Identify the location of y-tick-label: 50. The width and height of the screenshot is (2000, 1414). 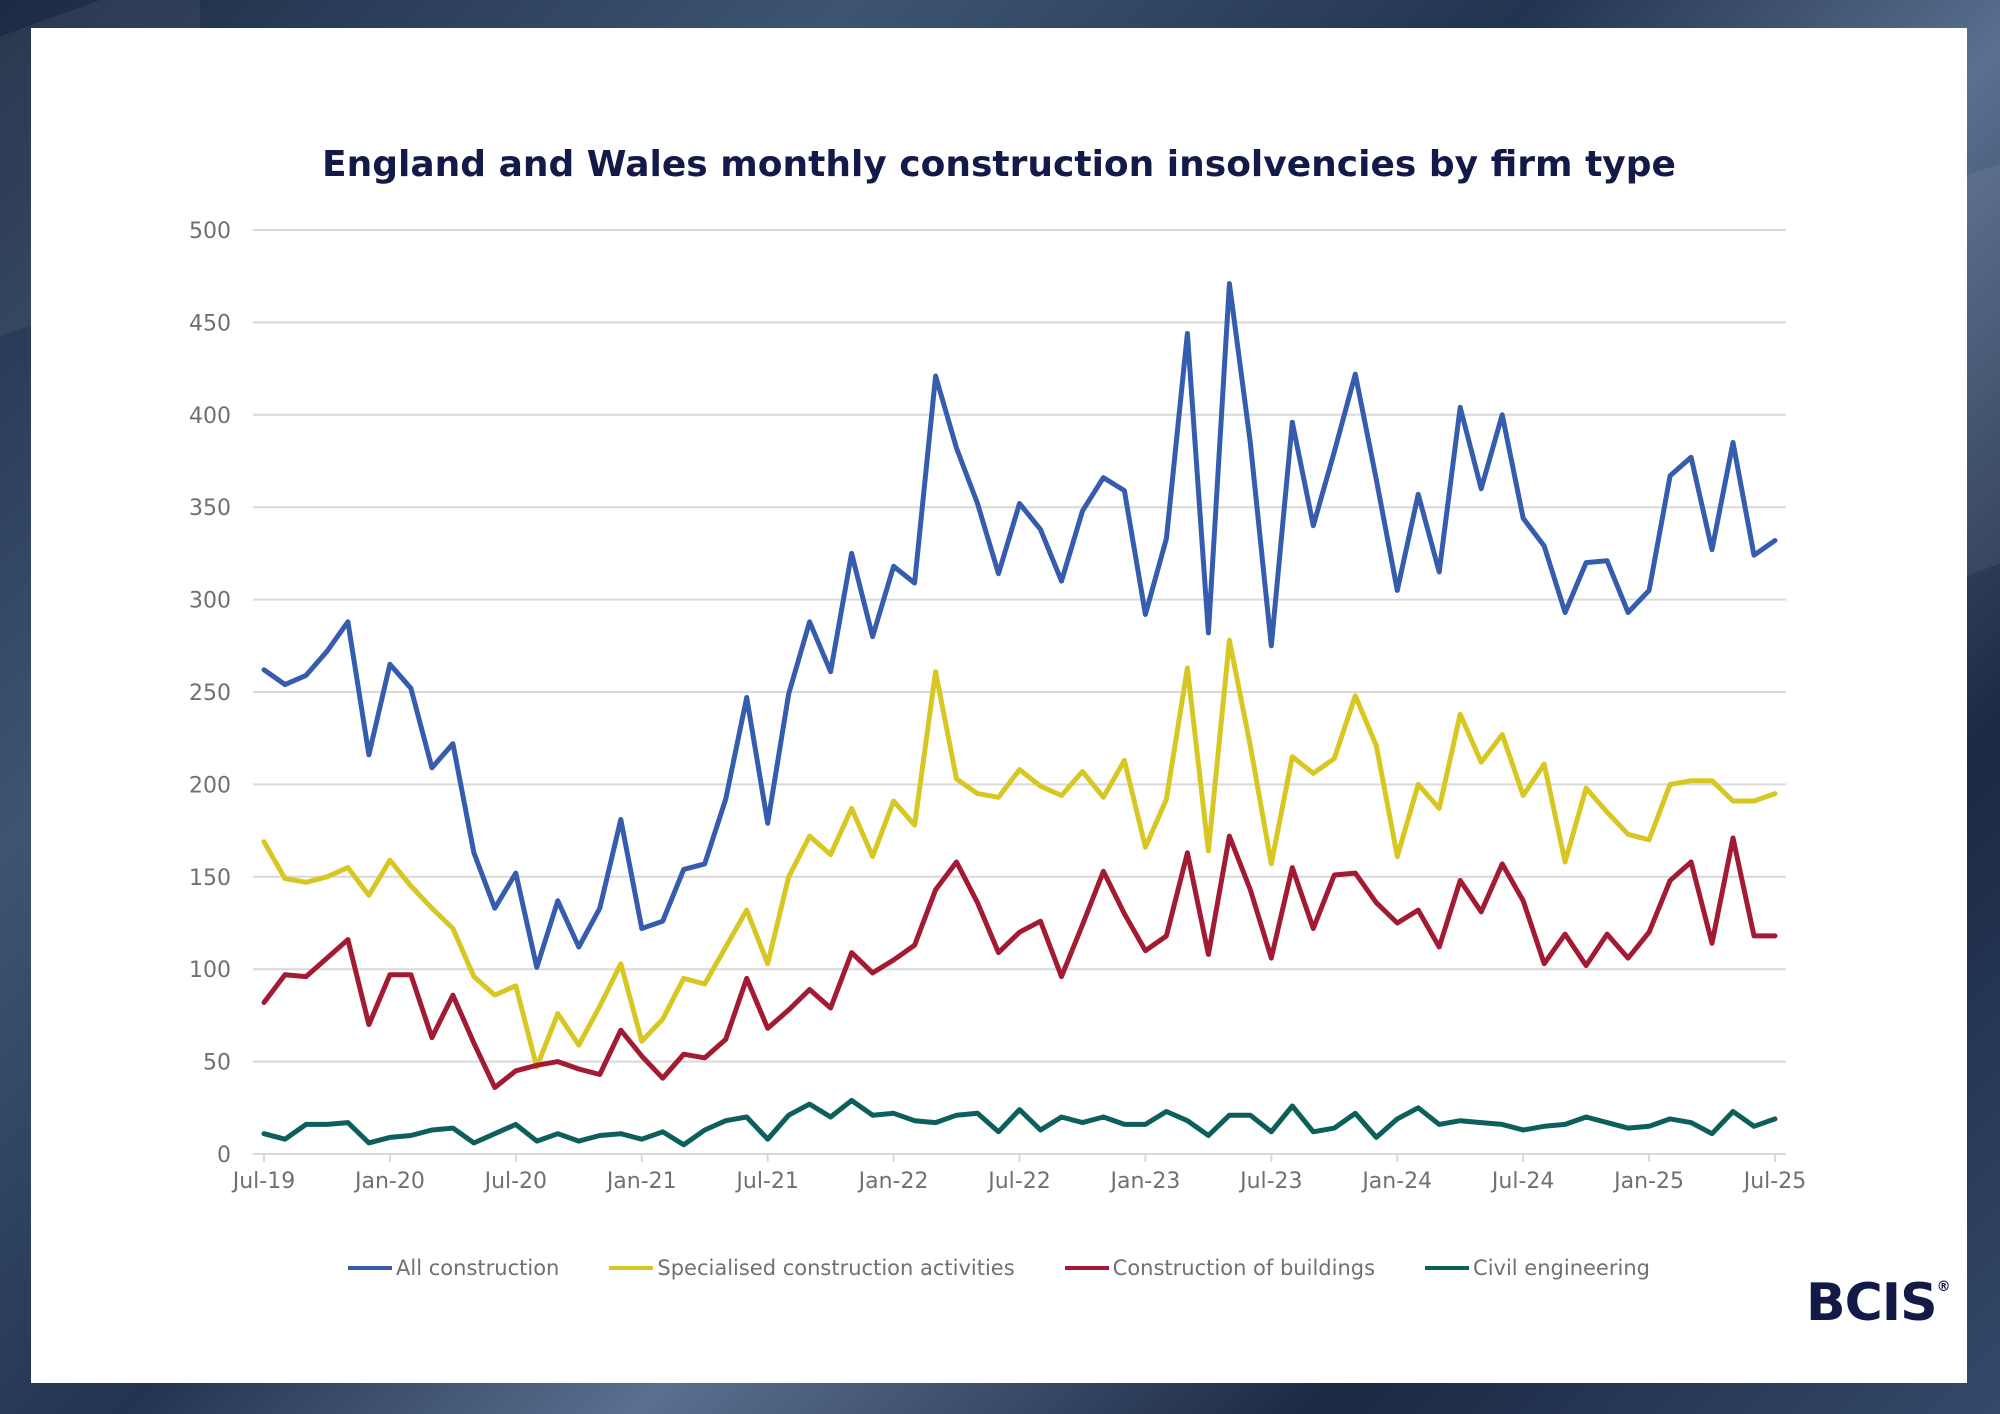
(217, 1063).